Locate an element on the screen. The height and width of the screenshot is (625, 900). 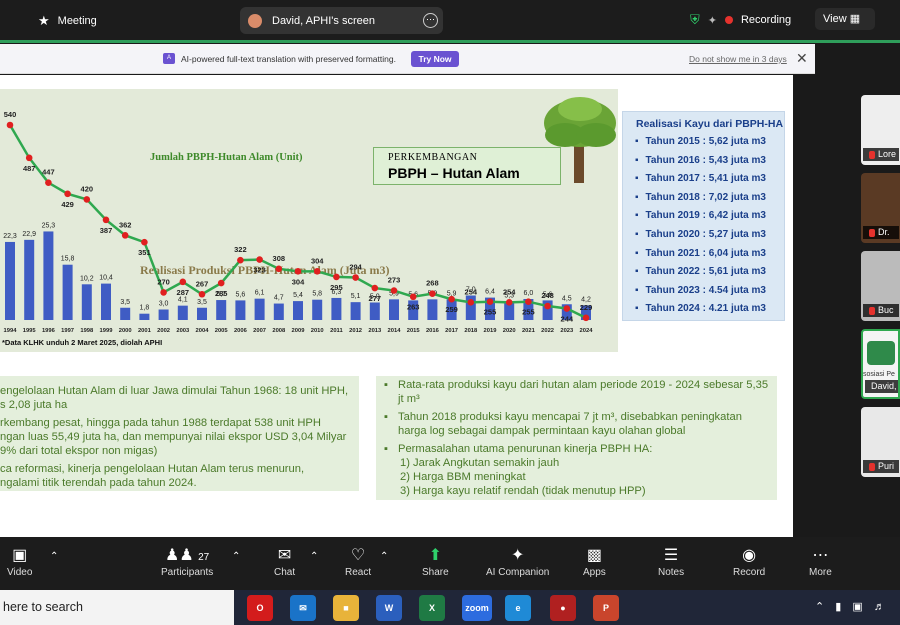
x-tick-label: 2020 is located at coordinates (509, 331).